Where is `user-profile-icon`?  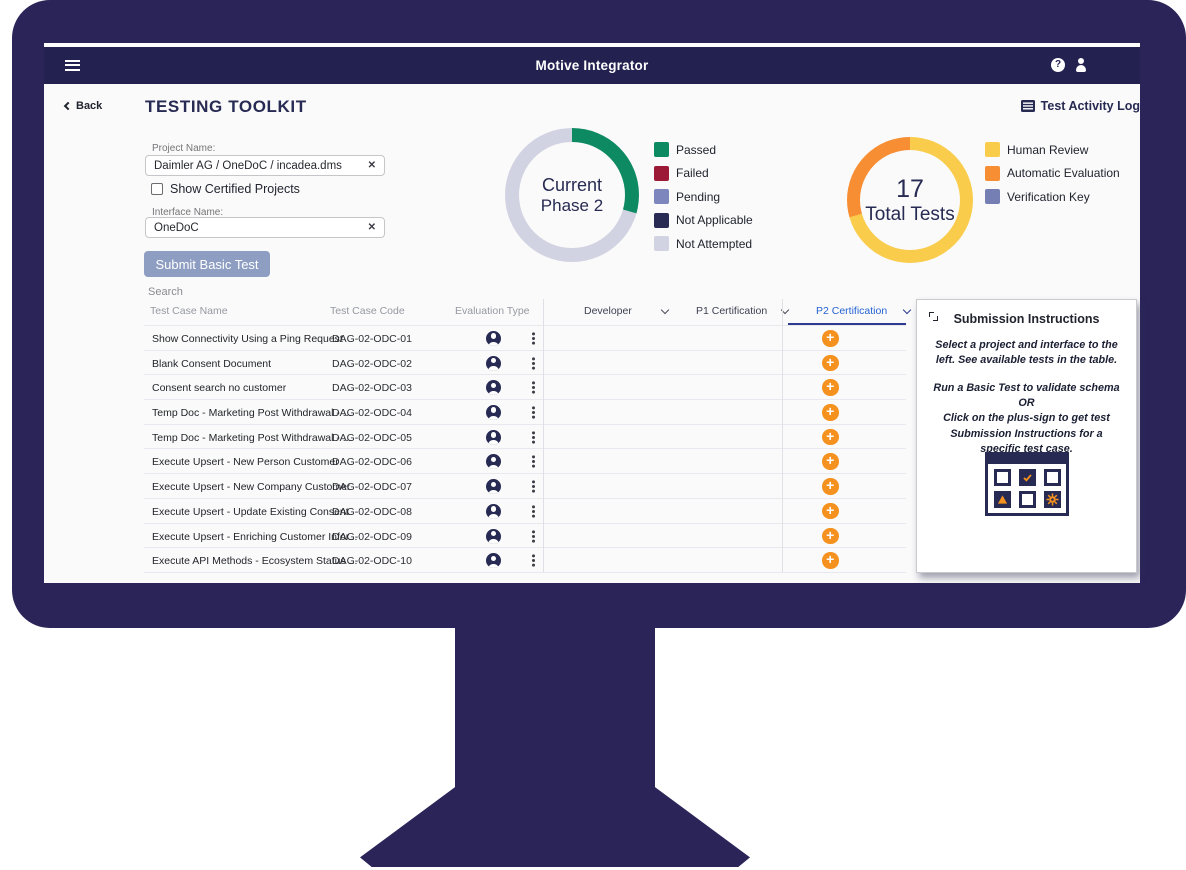 user-profile-icon is located at coordinates (1081, 65).